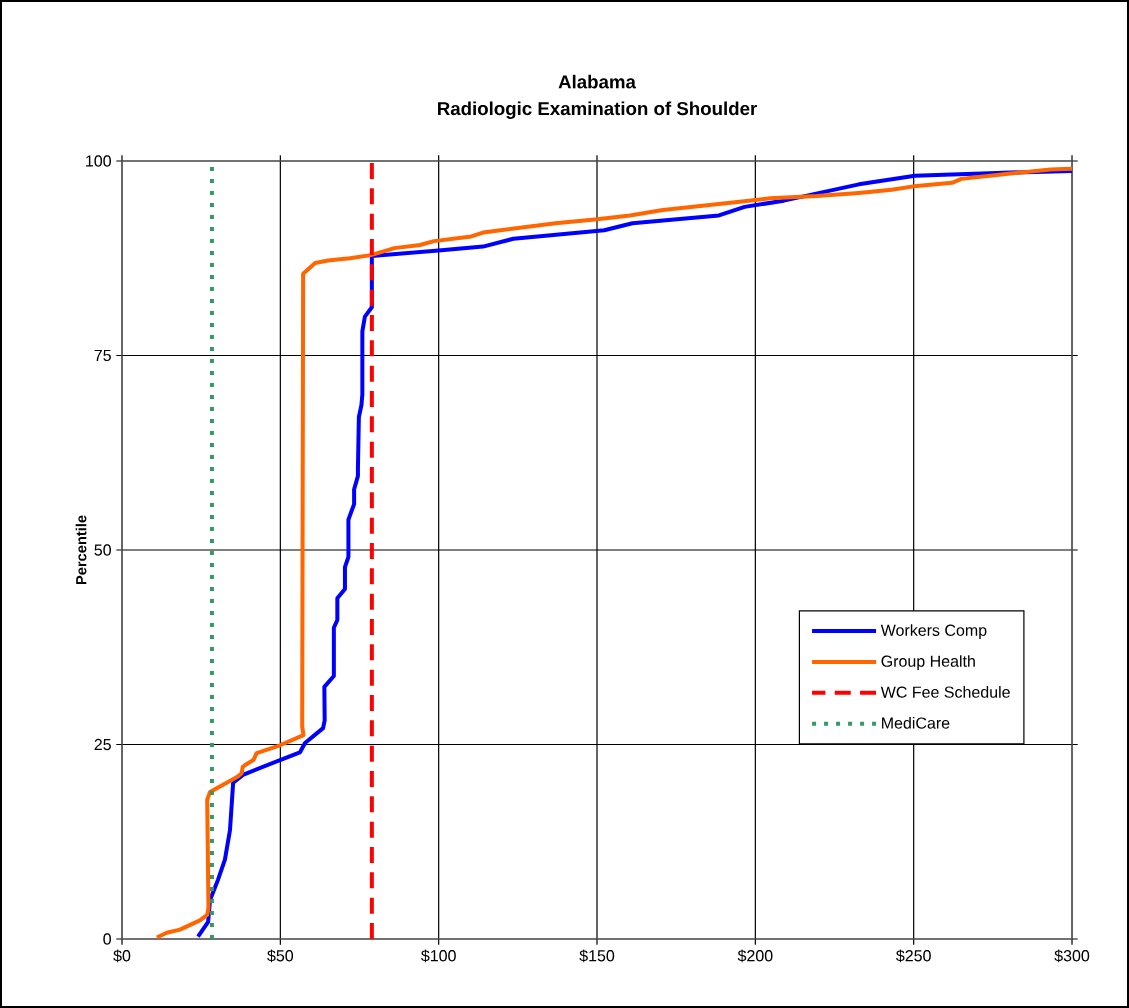 The height and width of the screenshot is (1008, 1129). Describe the element at coordinates (98, 161) in the screenshot. I see `y-tick-label: 100` at that location.